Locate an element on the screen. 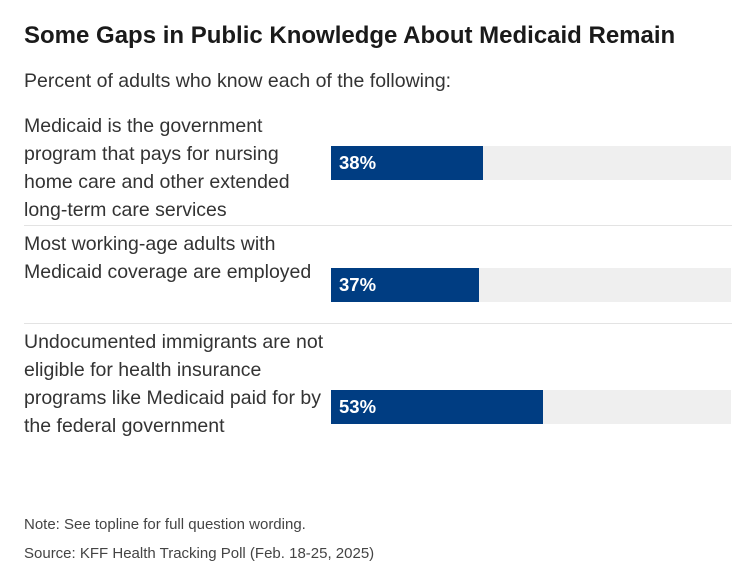 The image size is (746, 588). bar-track: 53% is located at coordinates (531, 407).